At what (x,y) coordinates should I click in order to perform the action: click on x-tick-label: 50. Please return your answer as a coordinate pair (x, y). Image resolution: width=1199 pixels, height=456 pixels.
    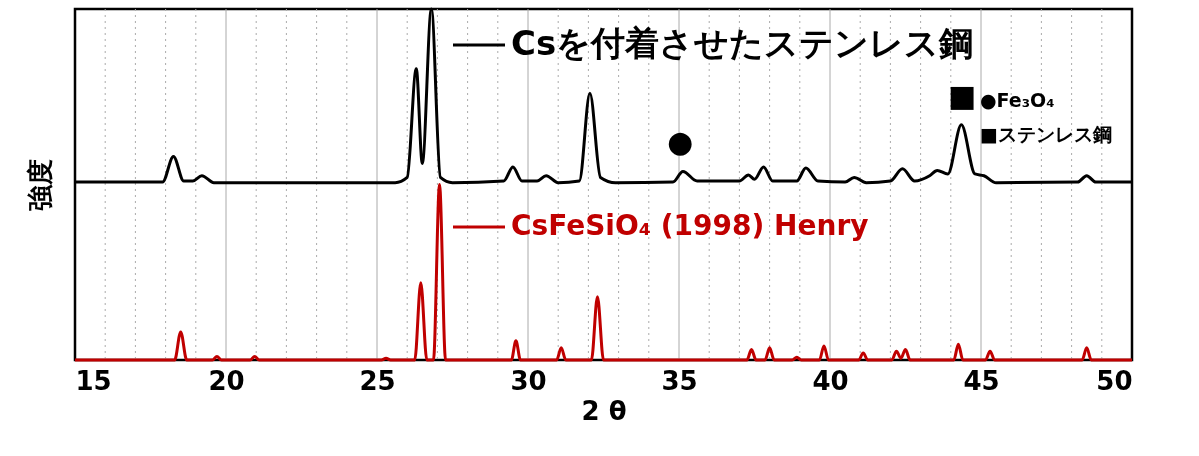
    Looking at the image, I should click on (1114, 380).